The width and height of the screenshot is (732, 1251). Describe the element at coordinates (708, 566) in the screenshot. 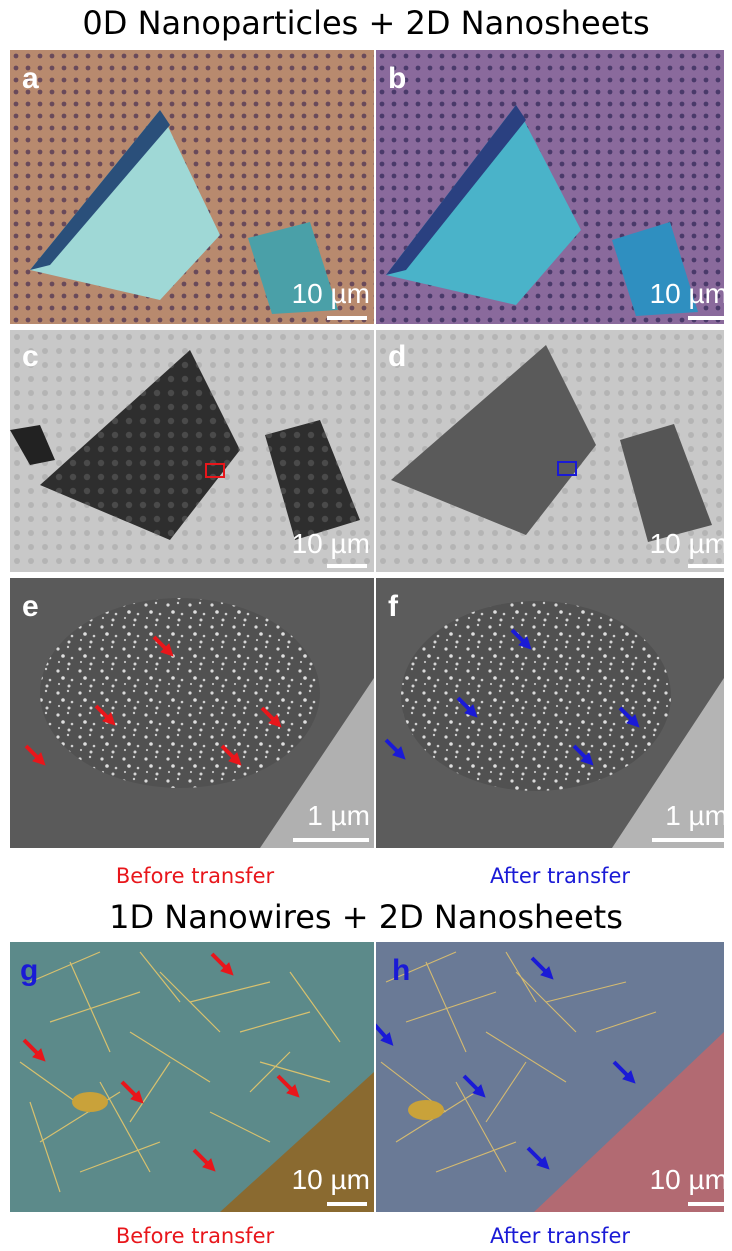

I see `scalebar-d` at that location.